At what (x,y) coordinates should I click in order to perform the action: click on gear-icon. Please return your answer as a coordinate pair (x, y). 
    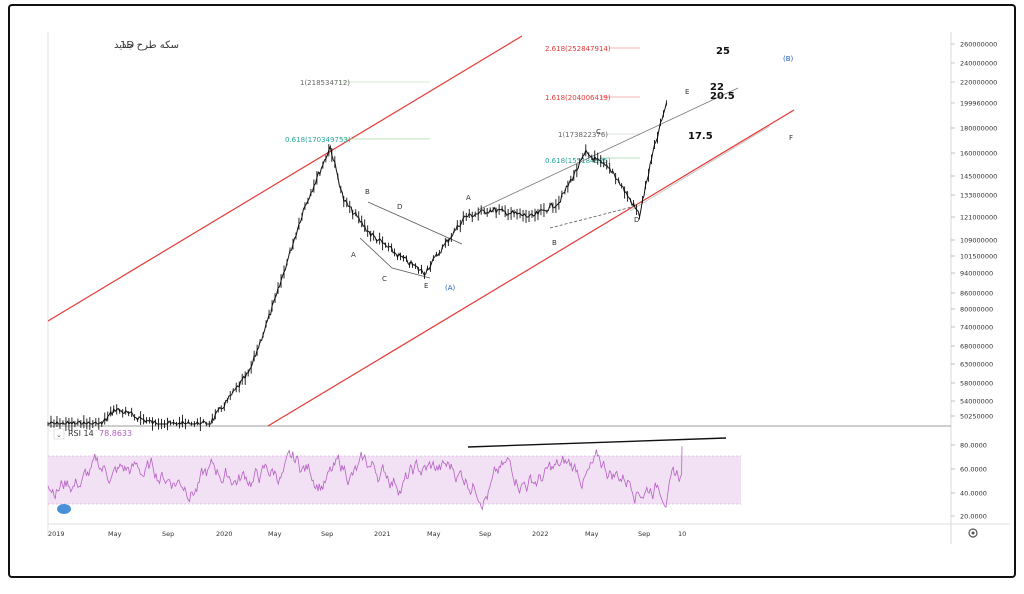
    Looking at the image, I should click on (973, 533).